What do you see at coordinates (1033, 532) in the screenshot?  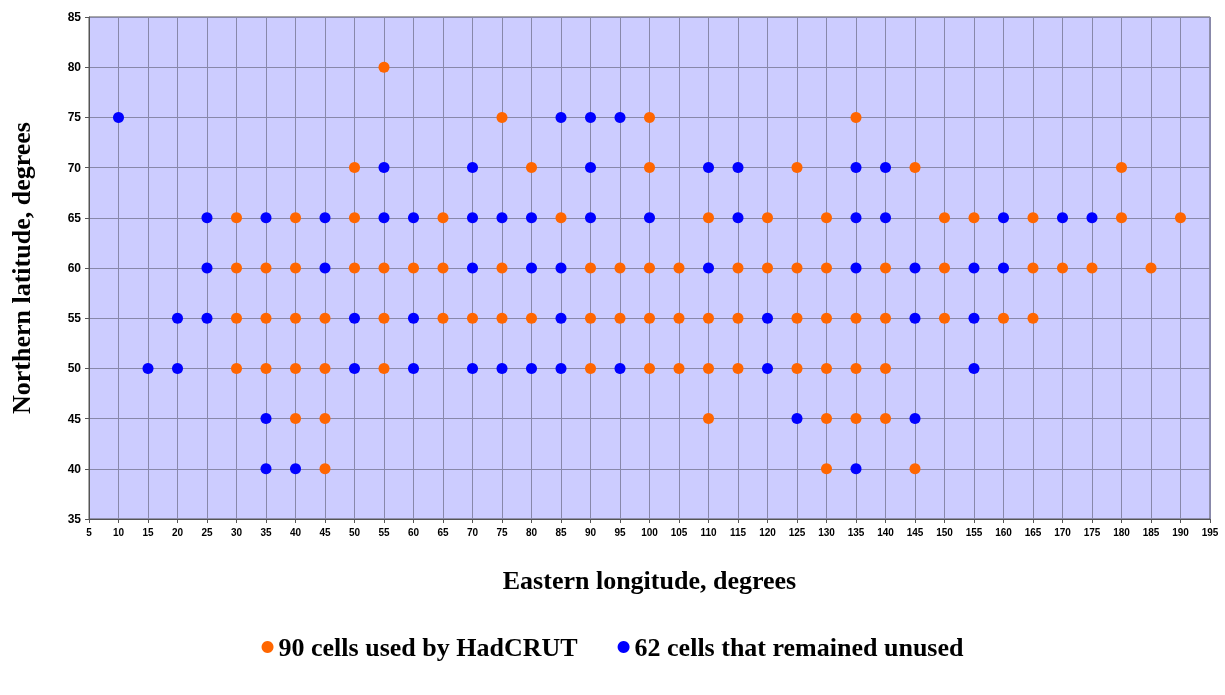 I see `x-tick-label: 165` at bounding box center [1033, 532].